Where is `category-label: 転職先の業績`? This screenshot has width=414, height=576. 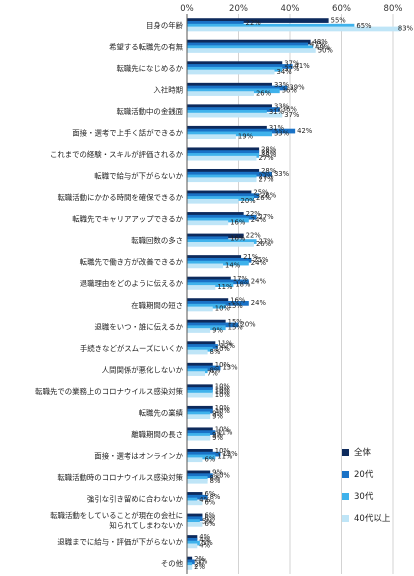 category-label: 転職先の業績 is located at coordinates (161, 412).